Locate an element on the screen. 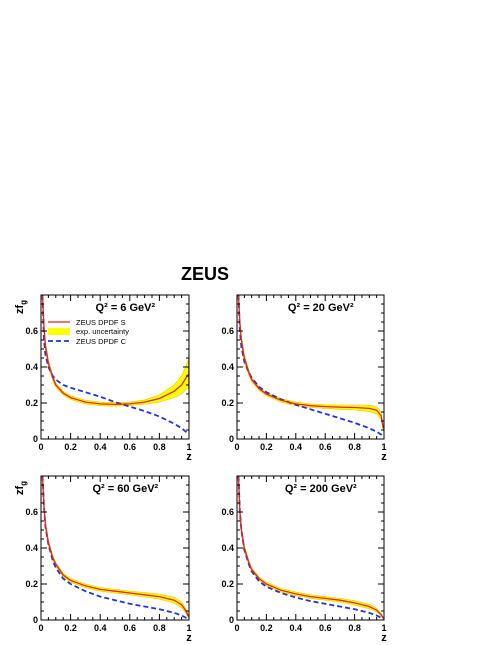 The width and height of the screenshot is (498, 645). chart-panel-3: 0 0.2 0.4 0.6 0.8 1 0 0.2 0.4 0.6 z zfg Q² = 60 GeV² is located at coordinates (103, 559).